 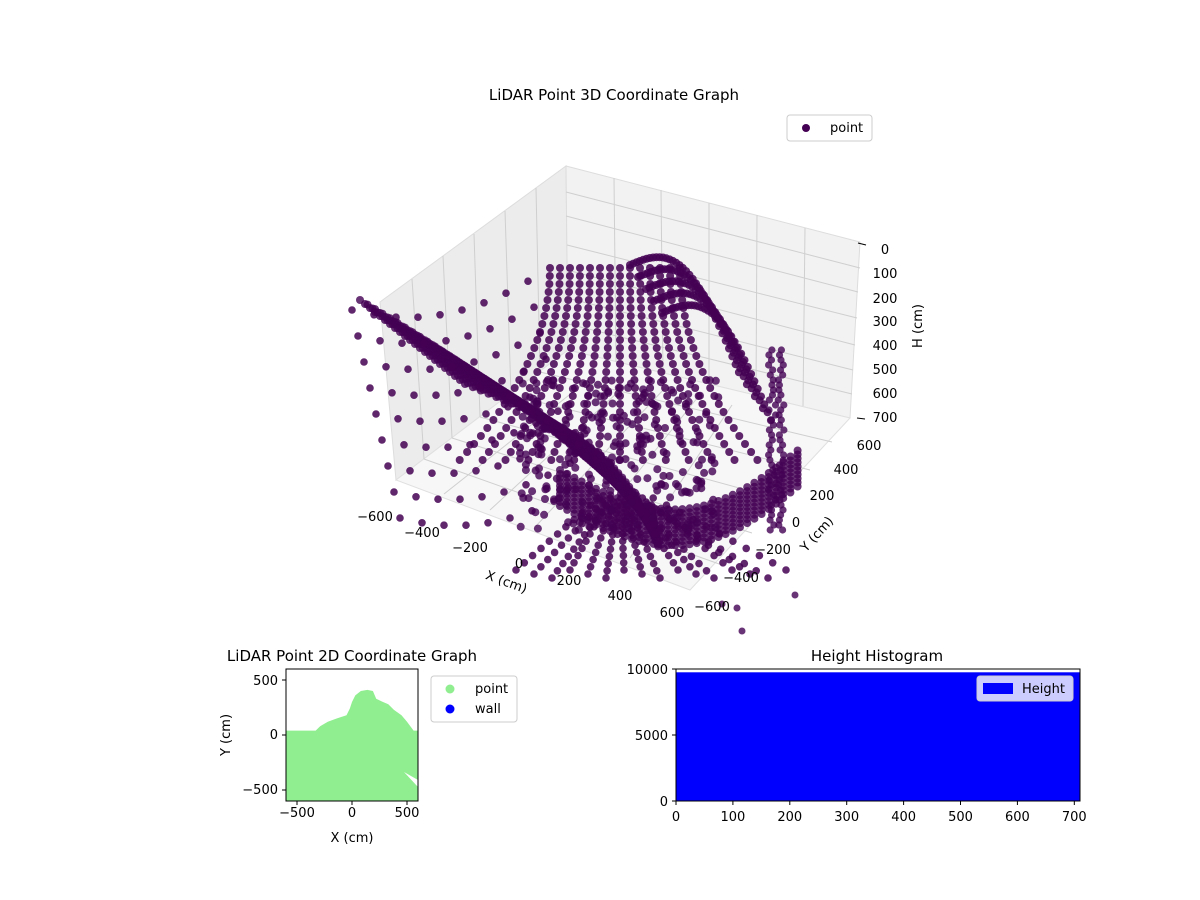 What do you see at coordinates (885, 322) in the screenshot?
I see `z-tick-3d: 300` at bounding box center [885, 322].